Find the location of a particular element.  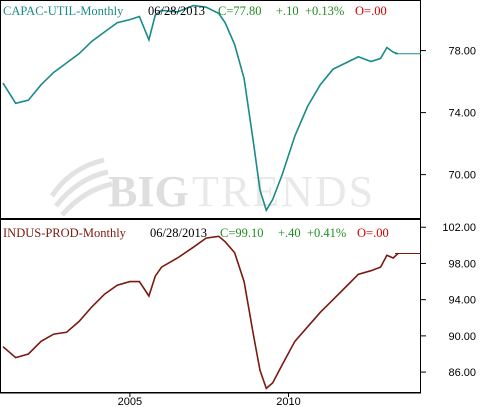

bigtrends-watermark: BIG TRENDS is located at coordinates (212, 187).